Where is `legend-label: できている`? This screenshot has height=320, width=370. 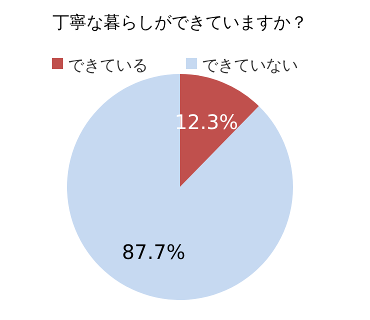 legend-label: できている is located at coordinates (108, 65).